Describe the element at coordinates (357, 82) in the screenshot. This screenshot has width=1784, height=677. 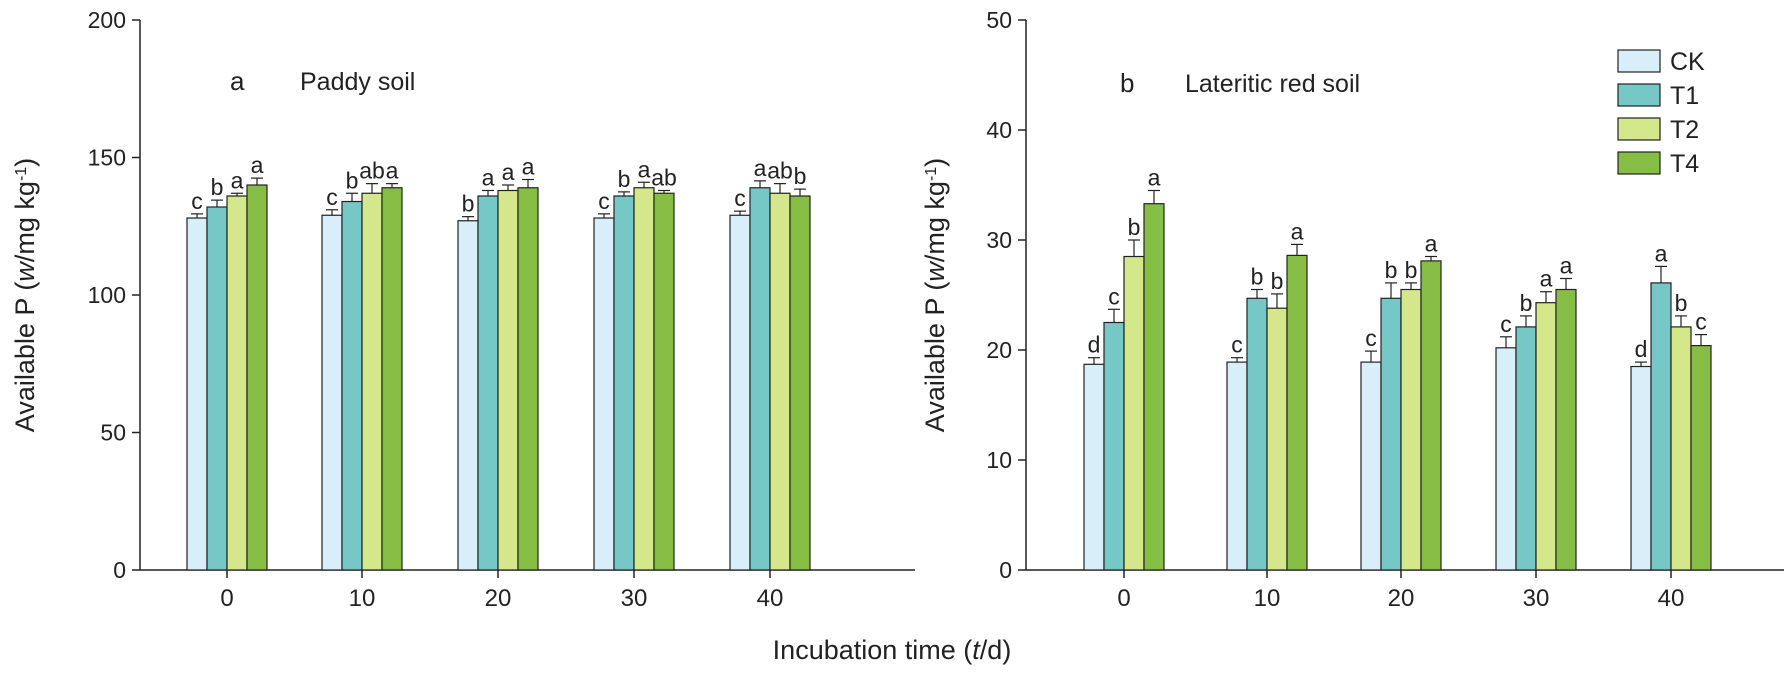
I see `panel-title: Paddy soil` at that location.